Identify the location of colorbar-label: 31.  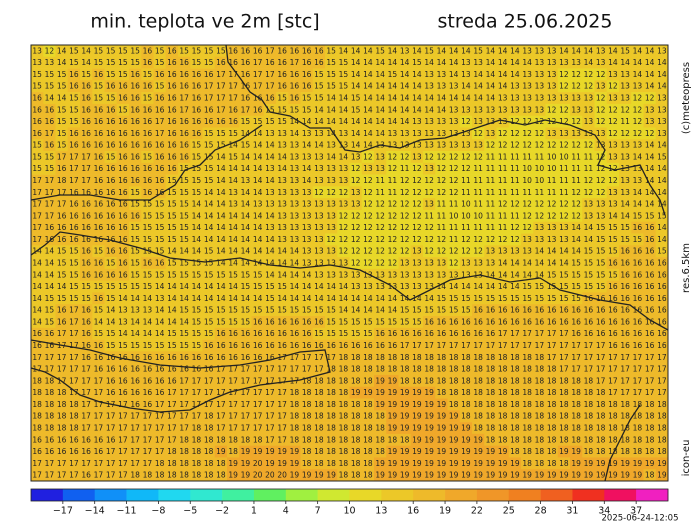
(572, 511).